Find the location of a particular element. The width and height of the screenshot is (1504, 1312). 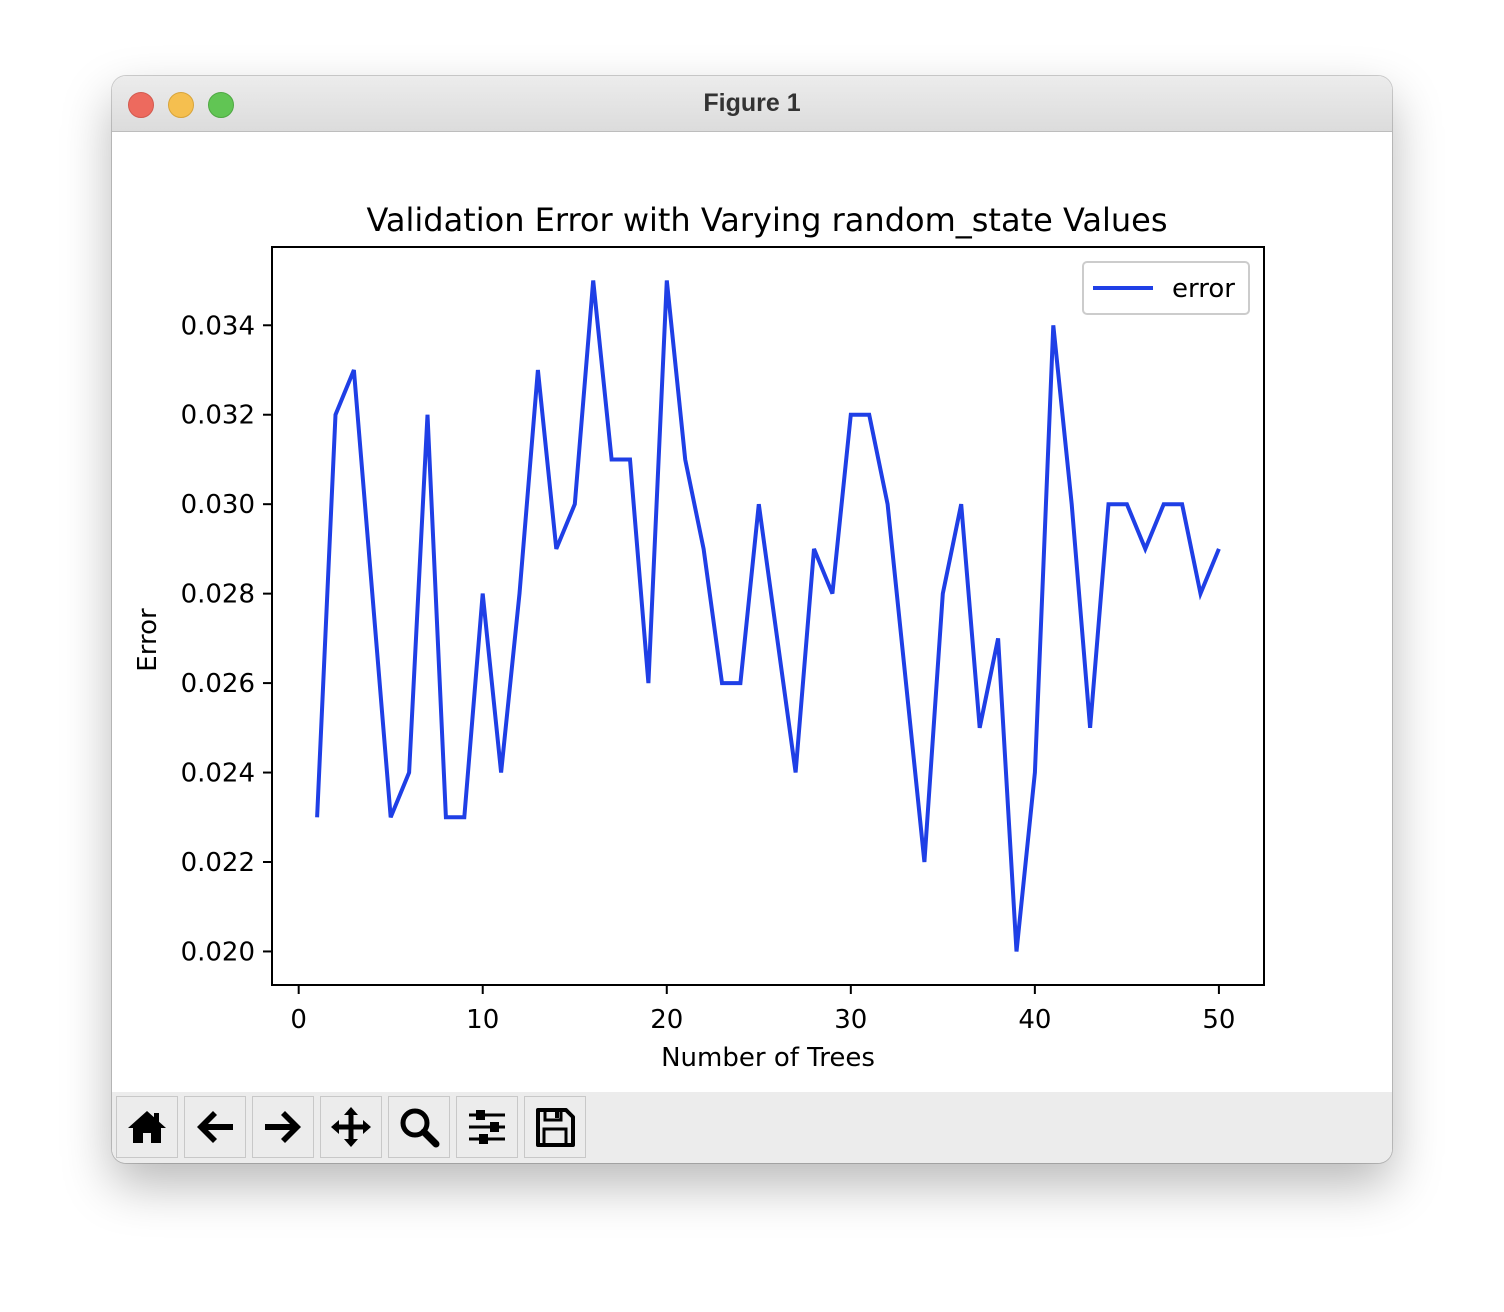

save-button is located at coordinates (555, 1127).